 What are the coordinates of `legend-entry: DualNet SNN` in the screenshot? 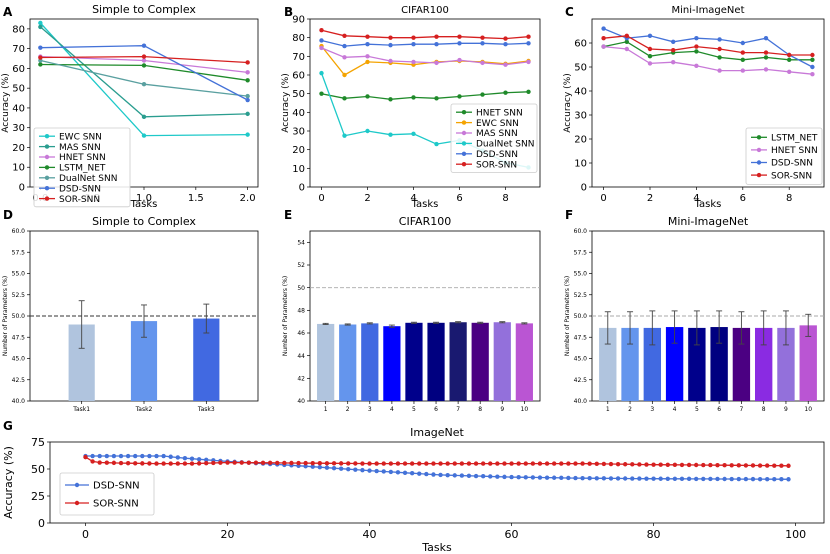 It's located at (88, 179).